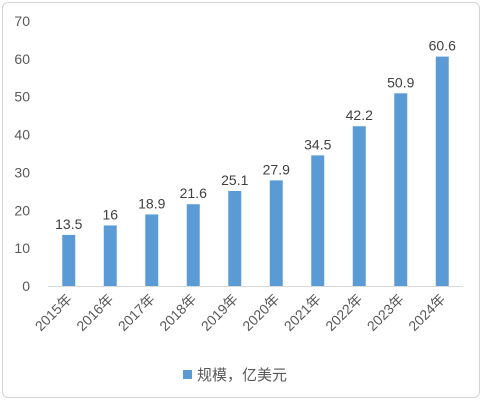  I want to click on y-tick-label: 0, so click(26, 286).